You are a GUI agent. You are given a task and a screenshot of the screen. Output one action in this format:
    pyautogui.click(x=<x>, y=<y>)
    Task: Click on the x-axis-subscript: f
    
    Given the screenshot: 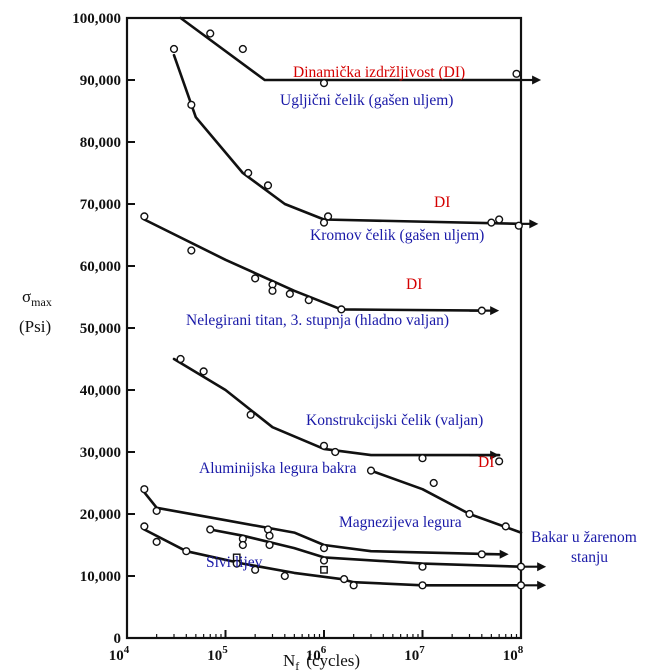 What is the action you would take?
    pyautogui.click(x=297, y=665)
    